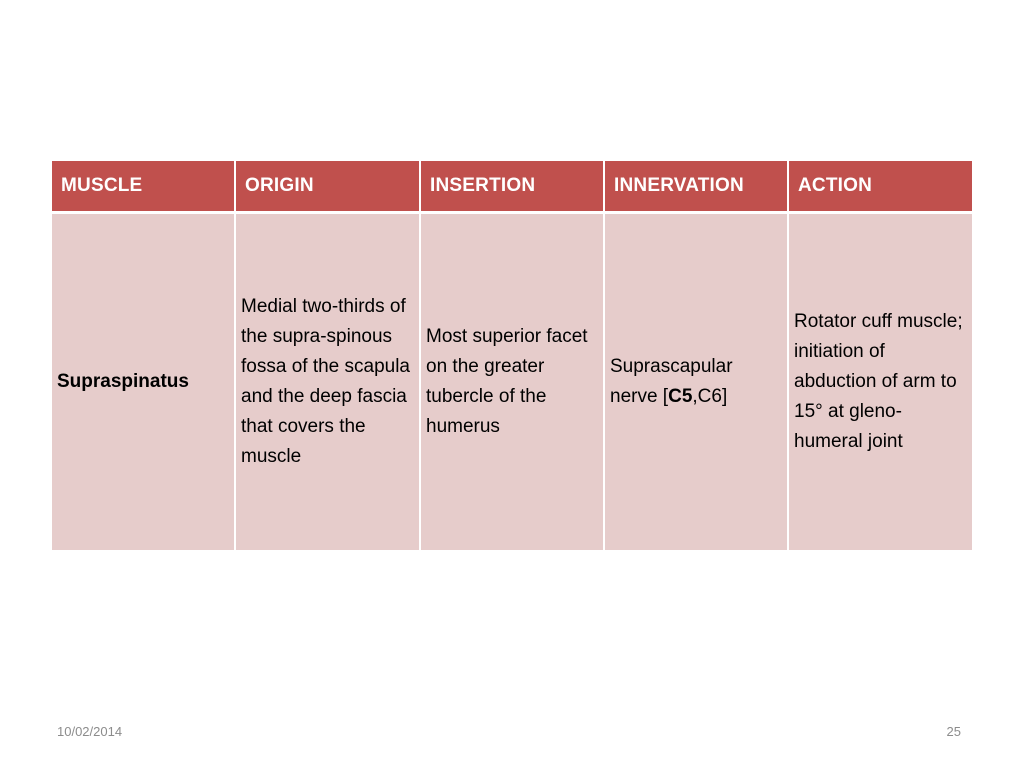  I want to click on innervation-text: Suprascapular nerve [C5,C6], so click(696, 382).